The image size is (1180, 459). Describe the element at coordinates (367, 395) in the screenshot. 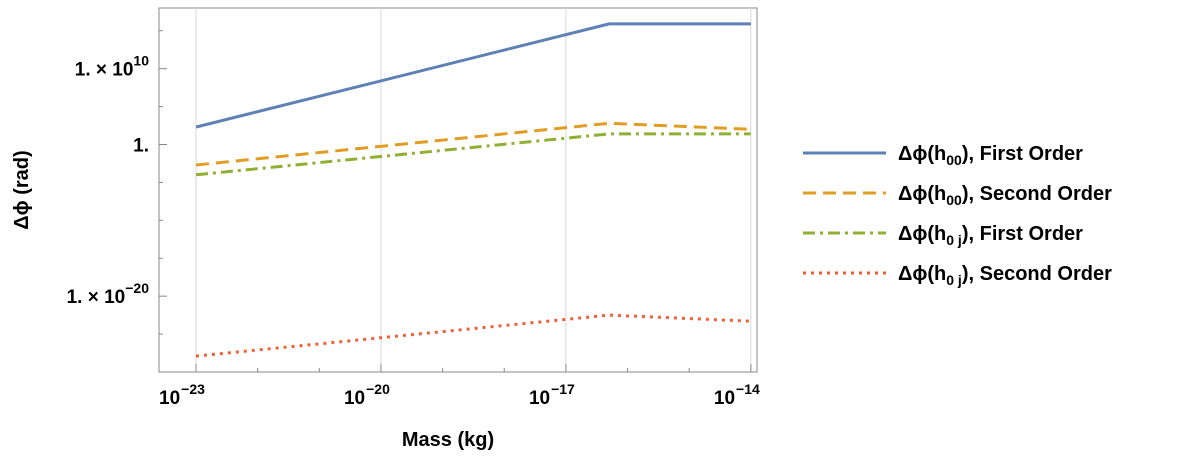

I see `x-tick-label: 10−20` at that location.